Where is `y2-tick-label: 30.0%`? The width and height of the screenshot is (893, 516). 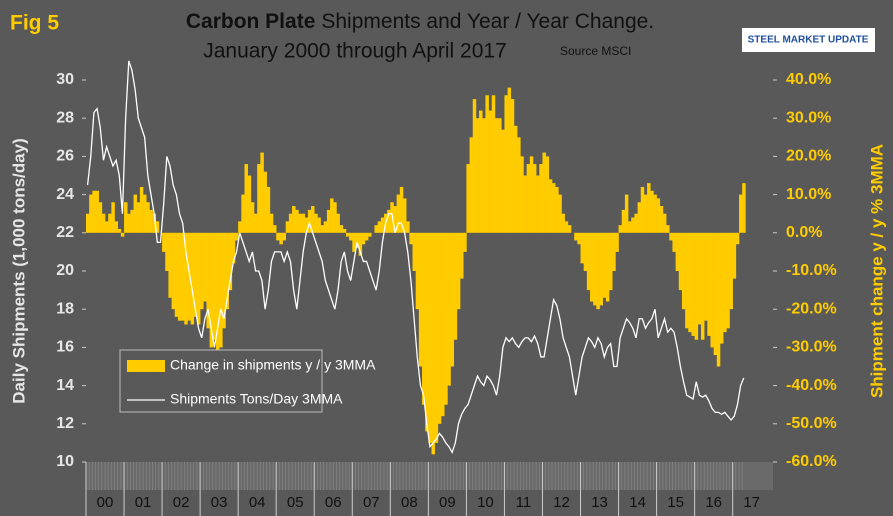
y2-tick-label: 30.0% is located at coordinates (808, 117).